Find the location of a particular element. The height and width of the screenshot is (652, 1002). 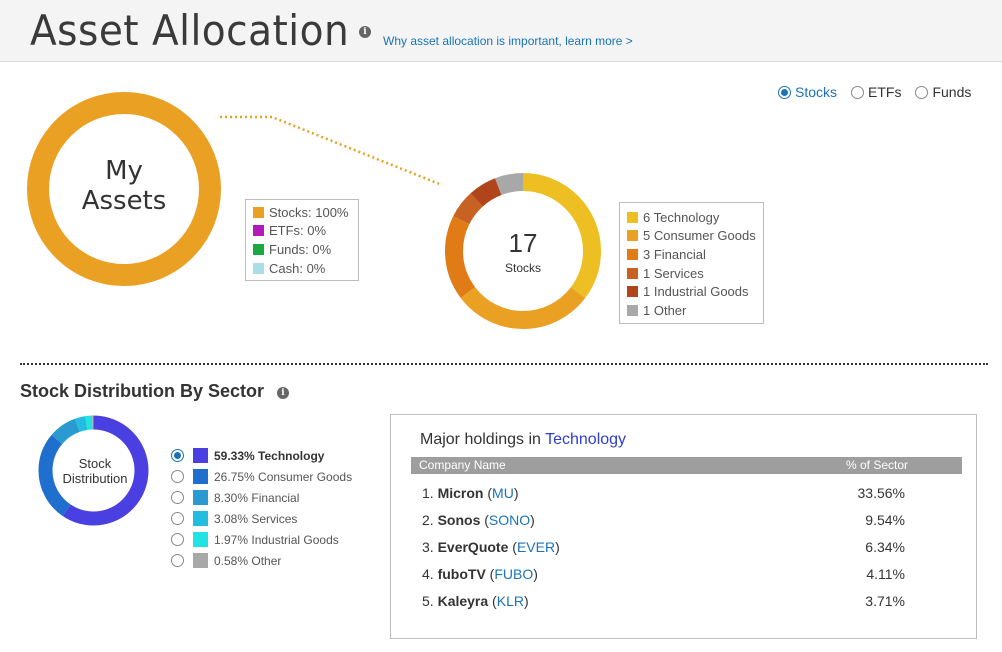

sector-option-other: 0.58% Other is located at coordinates (261, 560).